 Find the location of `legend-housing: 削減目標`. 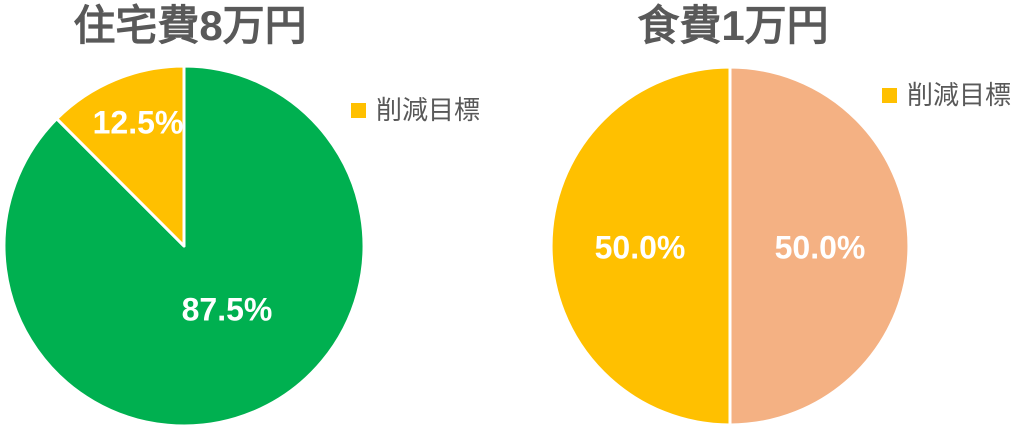

legend-housing: 削減目標 is located at coordinates (416, 110).